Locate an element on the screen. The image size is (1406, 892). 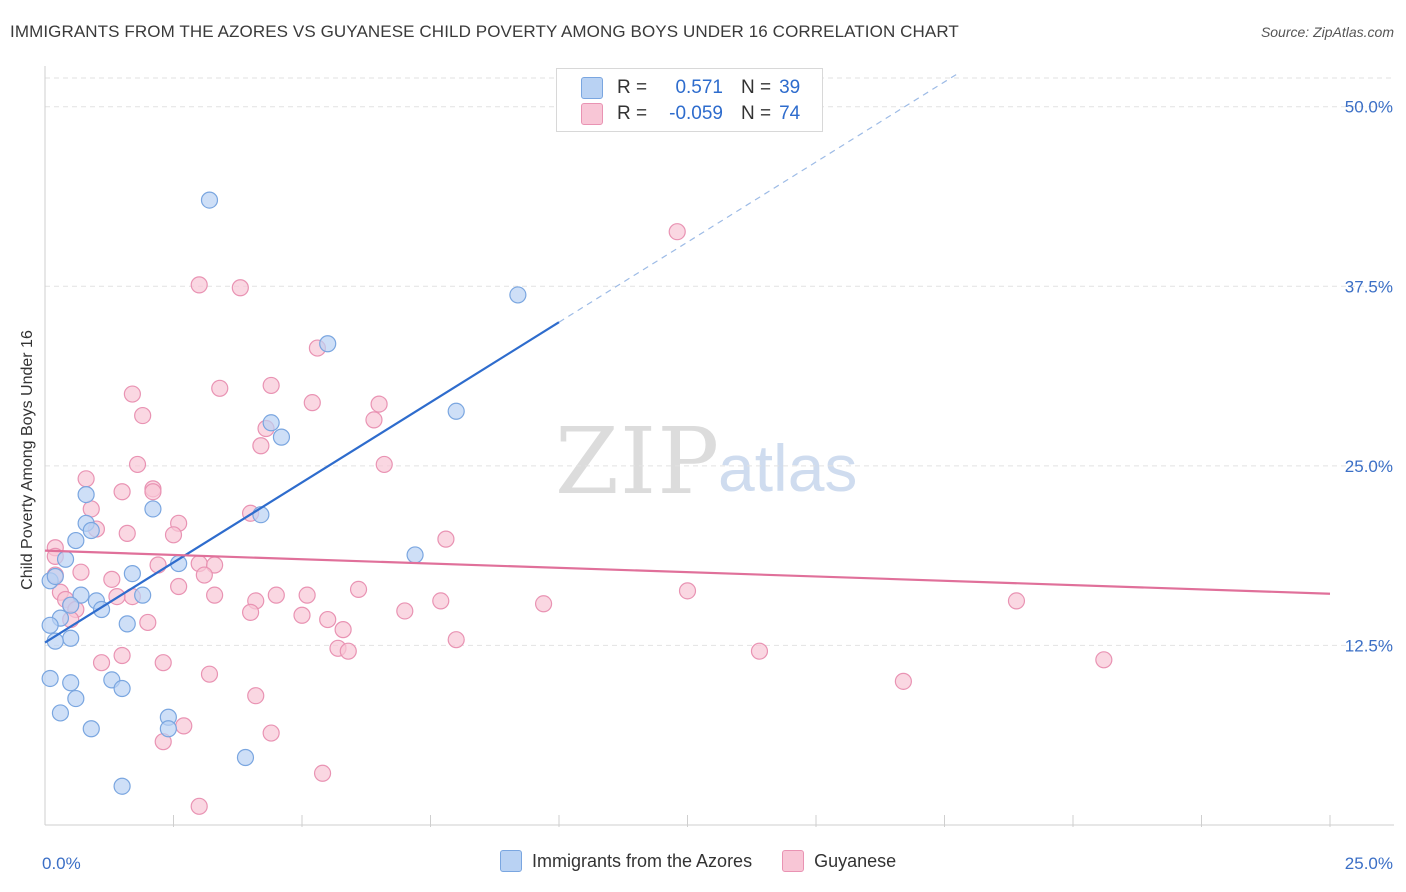
y-tick-label: 25.0% is located at coordinates (1369, 466).